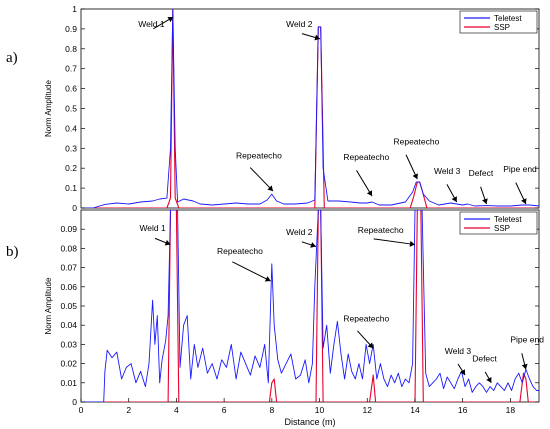 This screenshot has width=550, height=429. Describe the element at coordinates (68, 325) in the screenshot. I see `y-tick-label: 0.04` at that location.